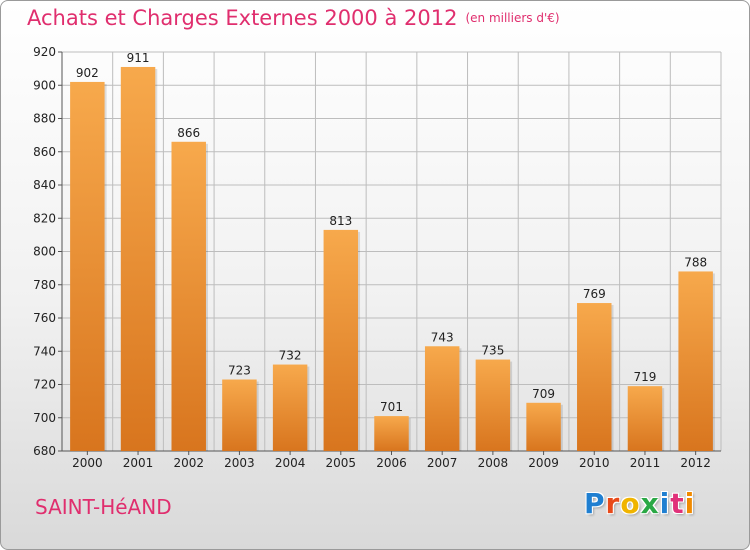 This screenshot has height=550, width=750. I want to click on logo-letter: o, so click(630, 503).